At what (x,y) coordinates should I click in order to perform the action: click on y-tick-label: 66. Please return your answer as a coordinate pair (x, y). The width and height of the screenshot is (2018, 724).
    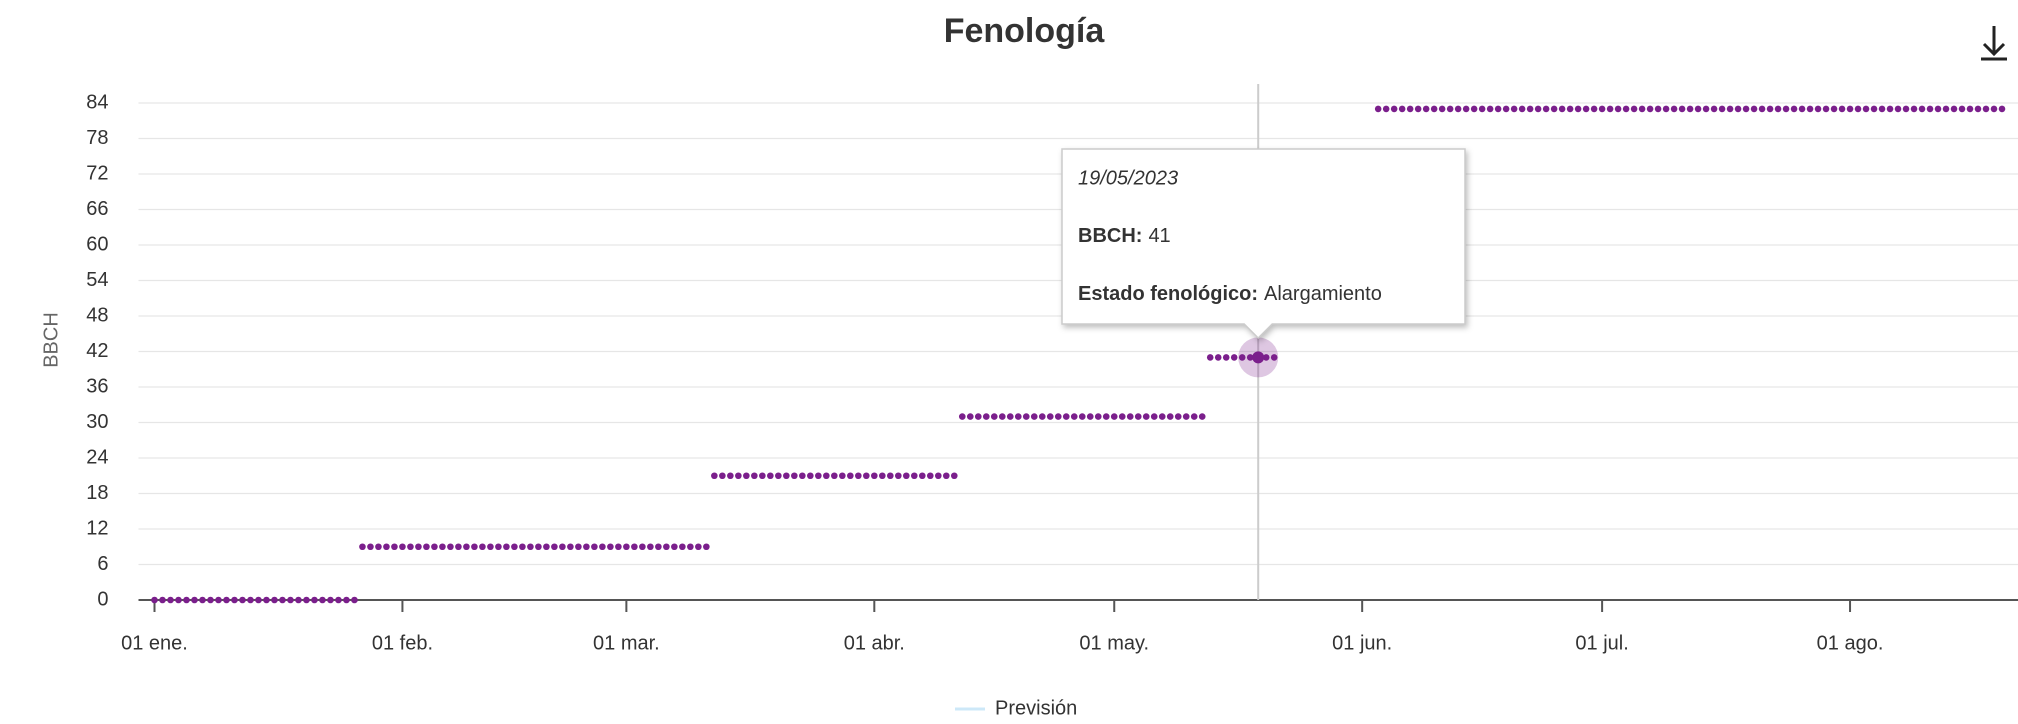
    Looking at the image, I should click on (97, 209).